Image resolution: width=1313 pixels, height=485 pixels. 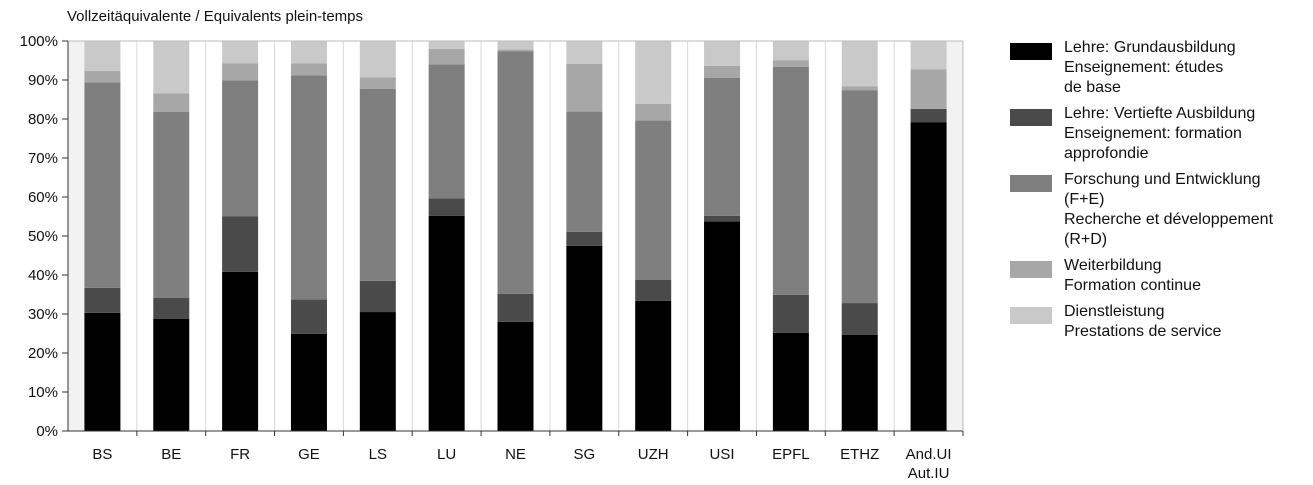 I want to click on x-tick-label: BE, so click(x=171, y=454).